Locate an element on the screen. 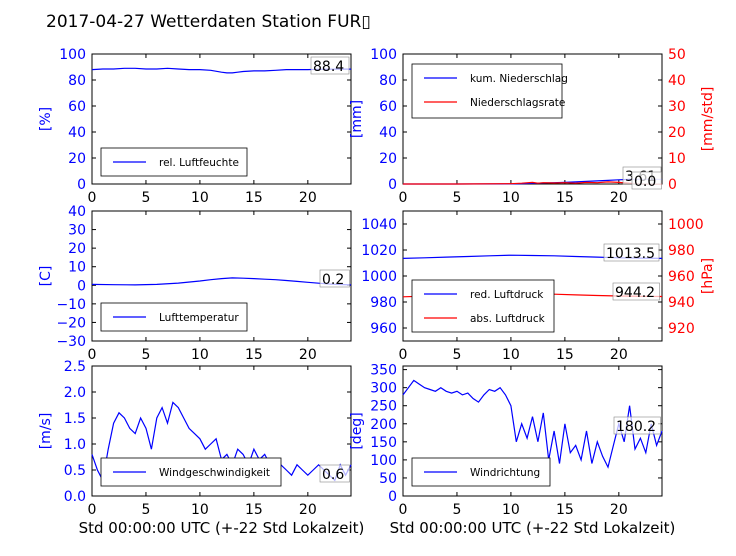  humidity-xtick-label: 10 is located at coordinates (200, 198).